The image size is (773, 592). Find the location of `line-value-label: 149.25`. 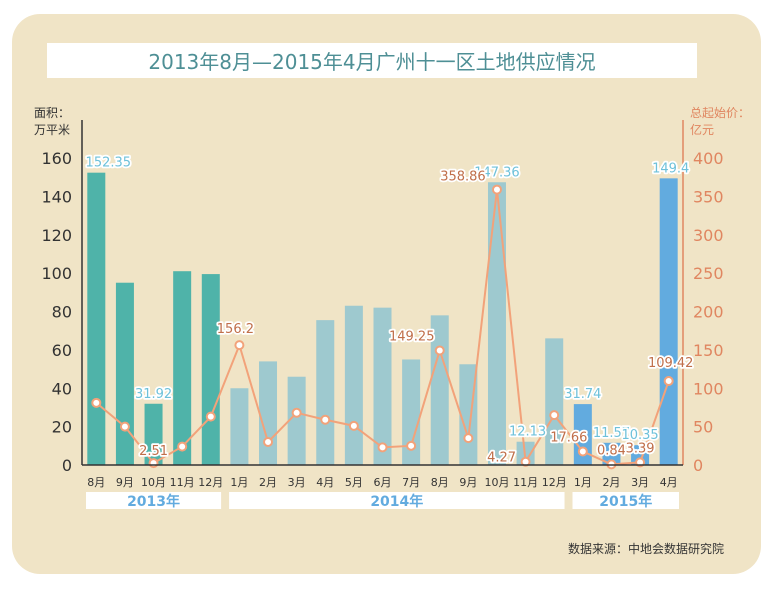

line-value-label: 149.25 is located at coordinates (412, 336).